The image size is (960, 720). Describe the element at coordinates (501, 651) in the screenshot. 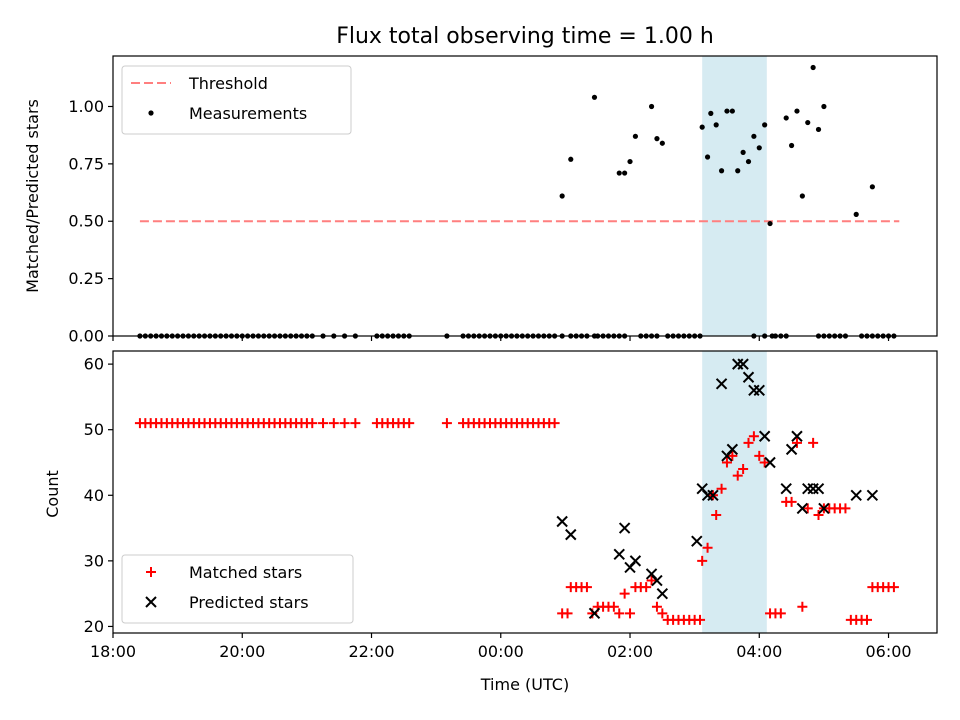

I see `bottom-xtick-label: 00:00` at that location.